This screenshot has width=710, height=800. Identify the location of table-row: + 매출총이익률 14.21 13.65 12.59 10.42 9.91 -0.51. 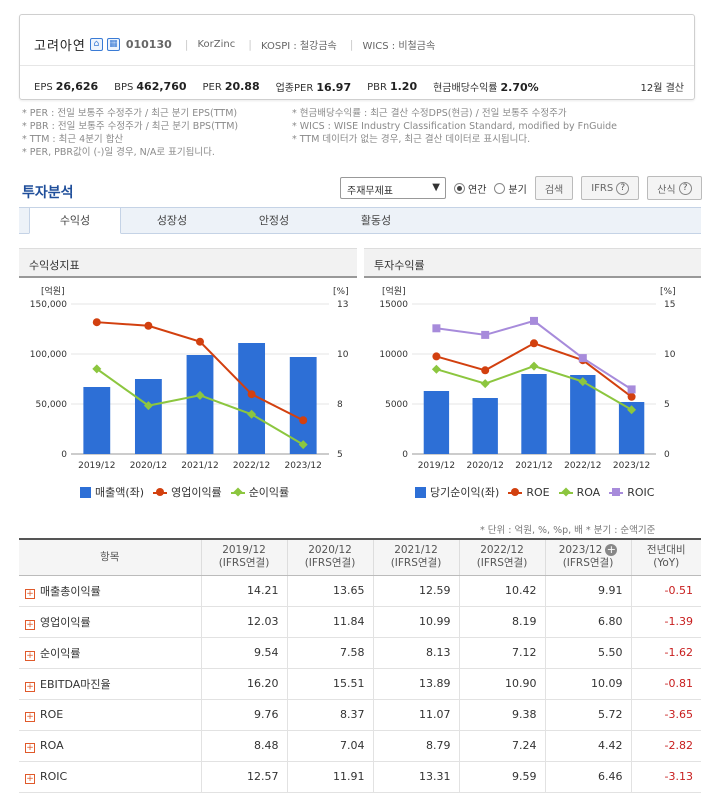
(360, 591).